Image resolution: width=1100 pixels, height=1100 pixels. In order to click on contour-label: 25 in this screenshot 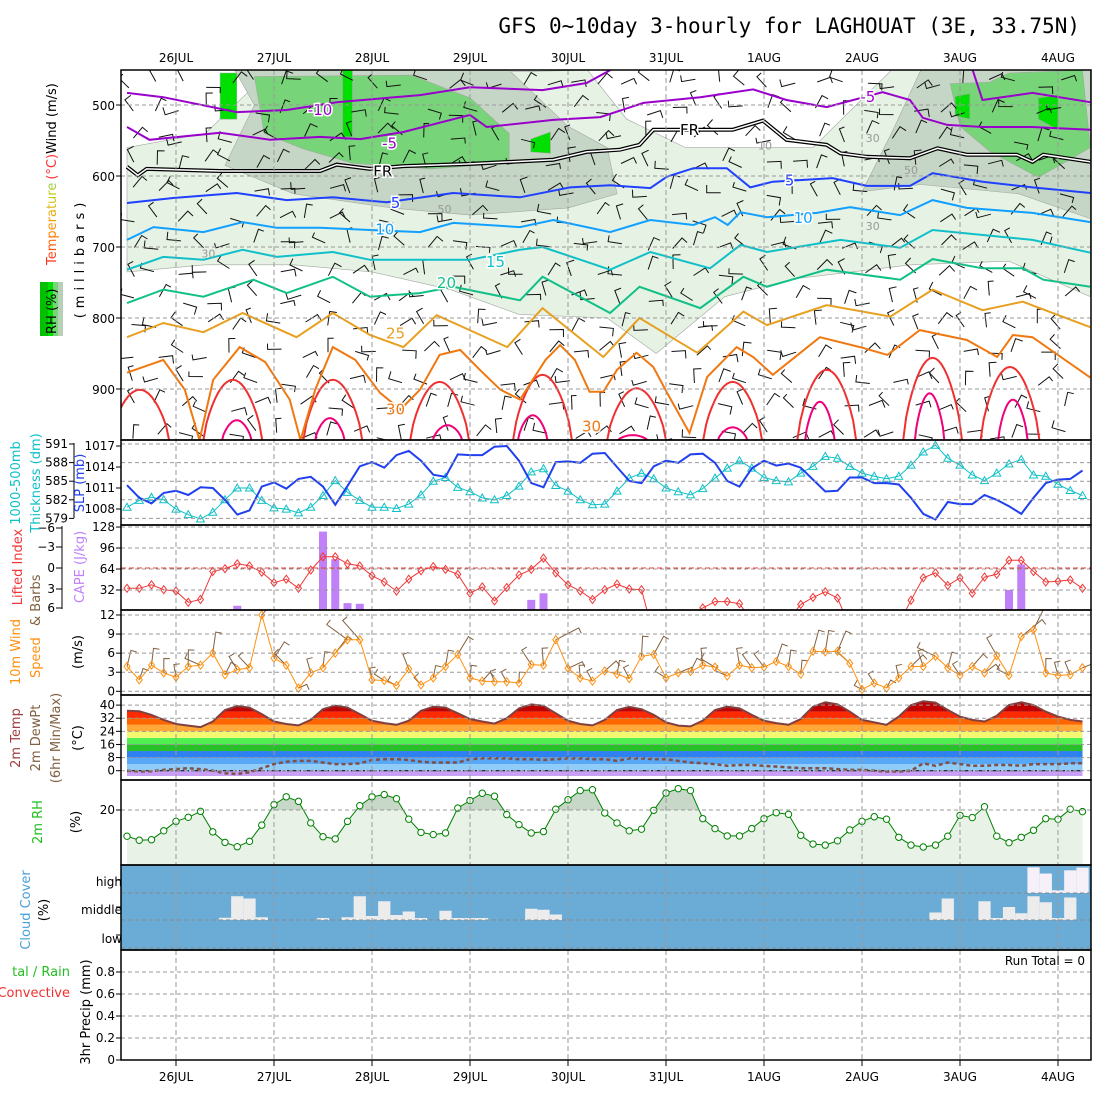, I will do `click(395, 334)`.